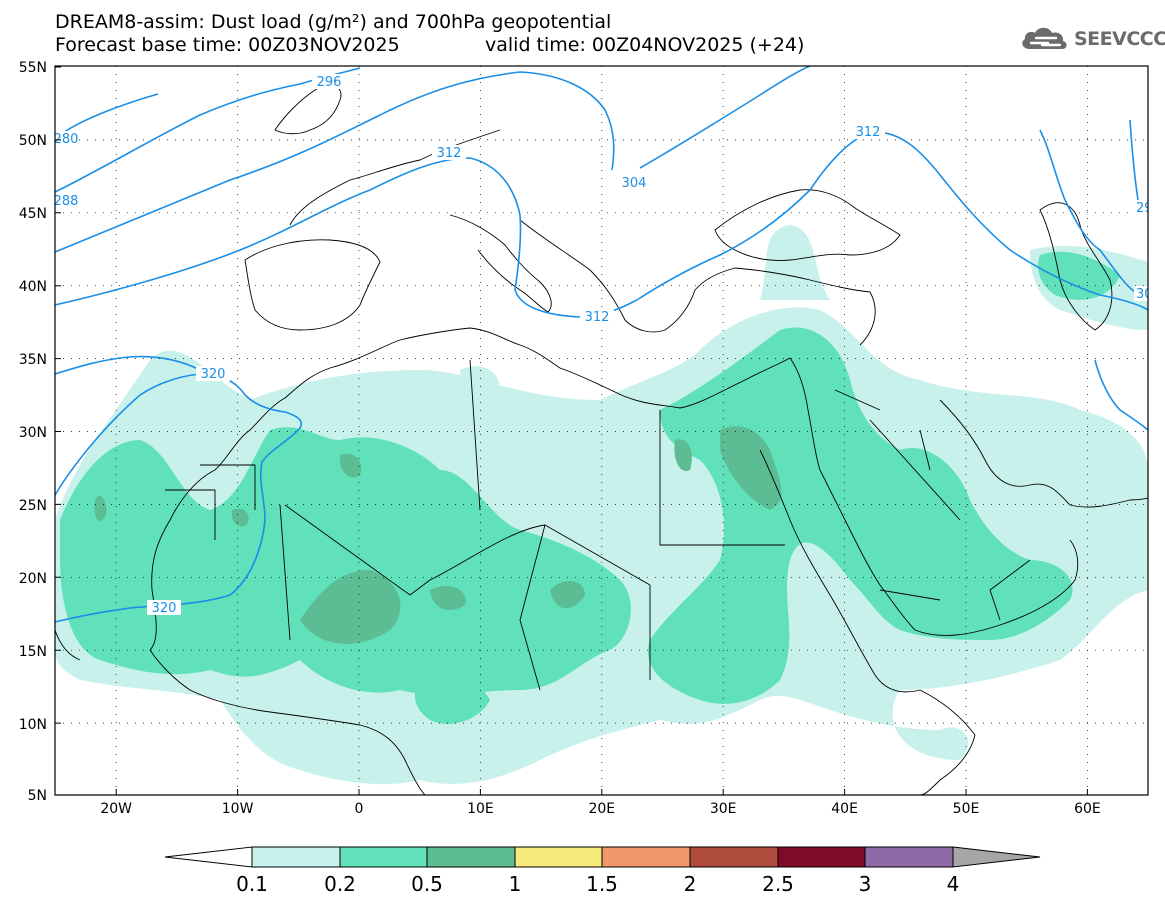  Describe the element at coordinates (33, 652) in the screenshot. I see `lat-label: 15N` at that location.